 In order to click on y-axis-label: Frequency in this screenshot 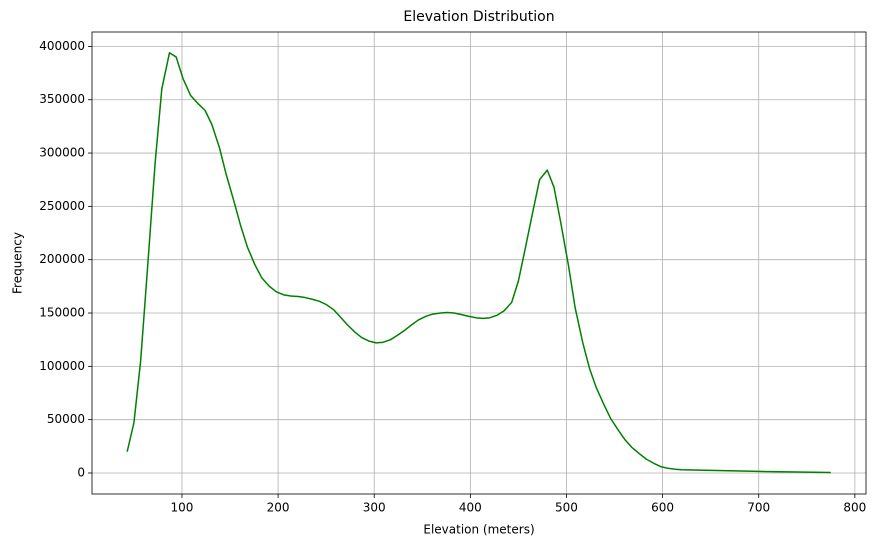, I will do `click(18, 263)`.